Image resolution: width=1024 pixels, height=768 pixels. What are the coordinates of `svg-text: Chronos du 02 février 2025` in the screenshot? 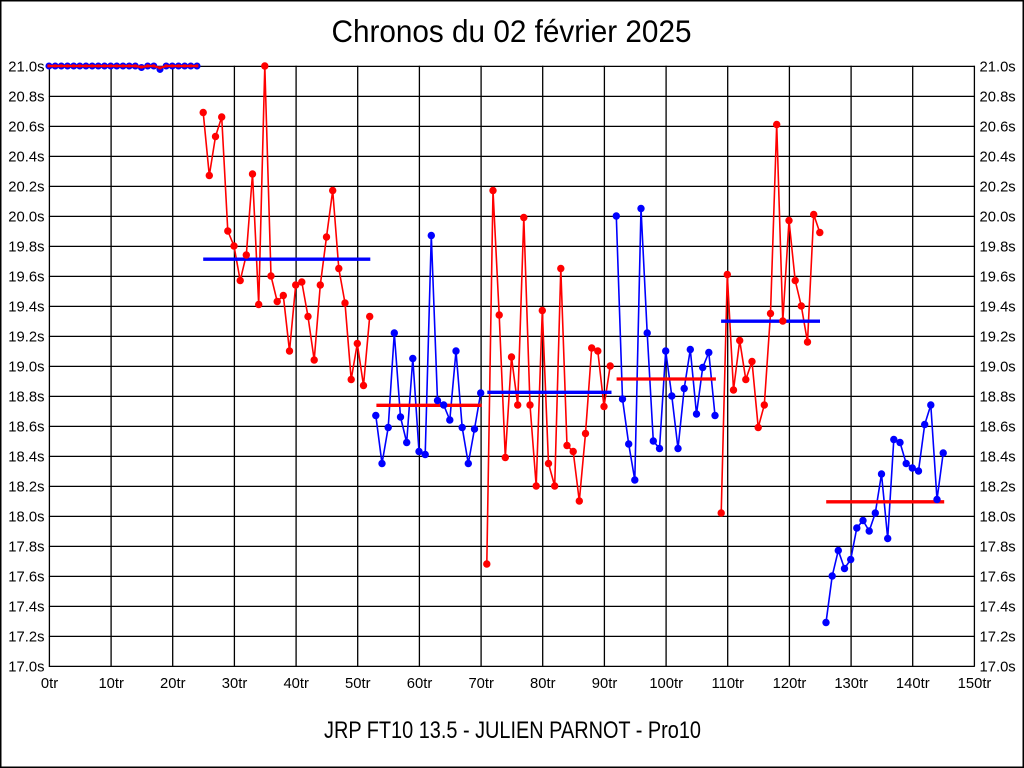 It's located at (512, 31).